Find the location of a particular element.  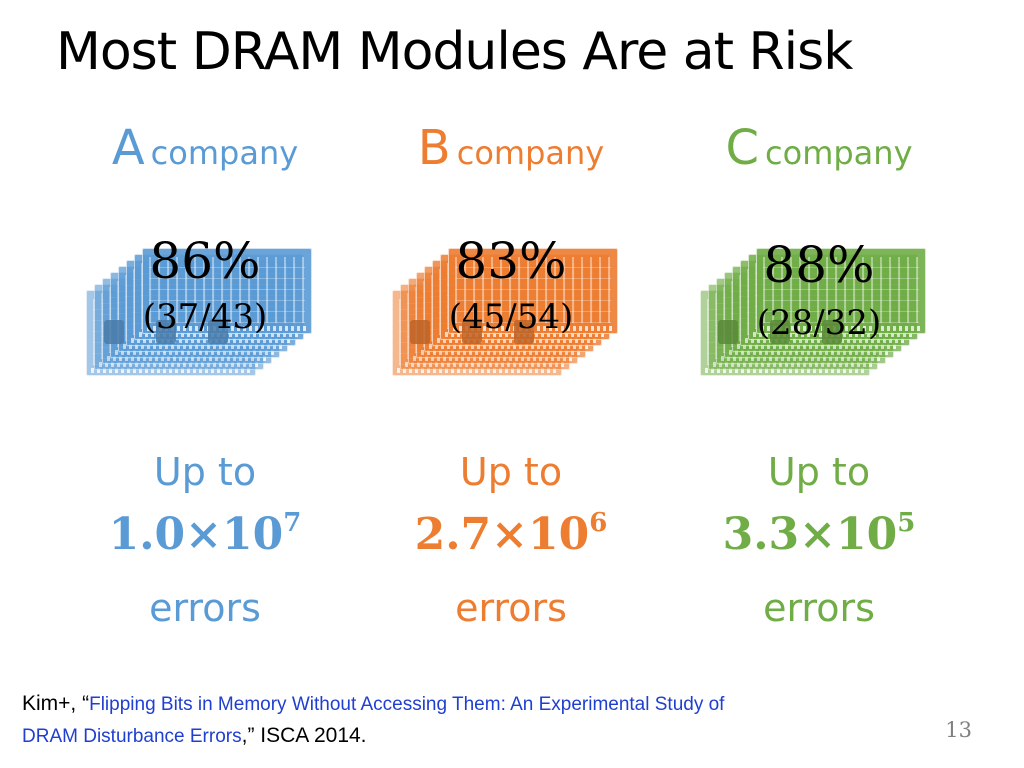

error-count-base: 1.0×10 is located at coordinates (196, 534).